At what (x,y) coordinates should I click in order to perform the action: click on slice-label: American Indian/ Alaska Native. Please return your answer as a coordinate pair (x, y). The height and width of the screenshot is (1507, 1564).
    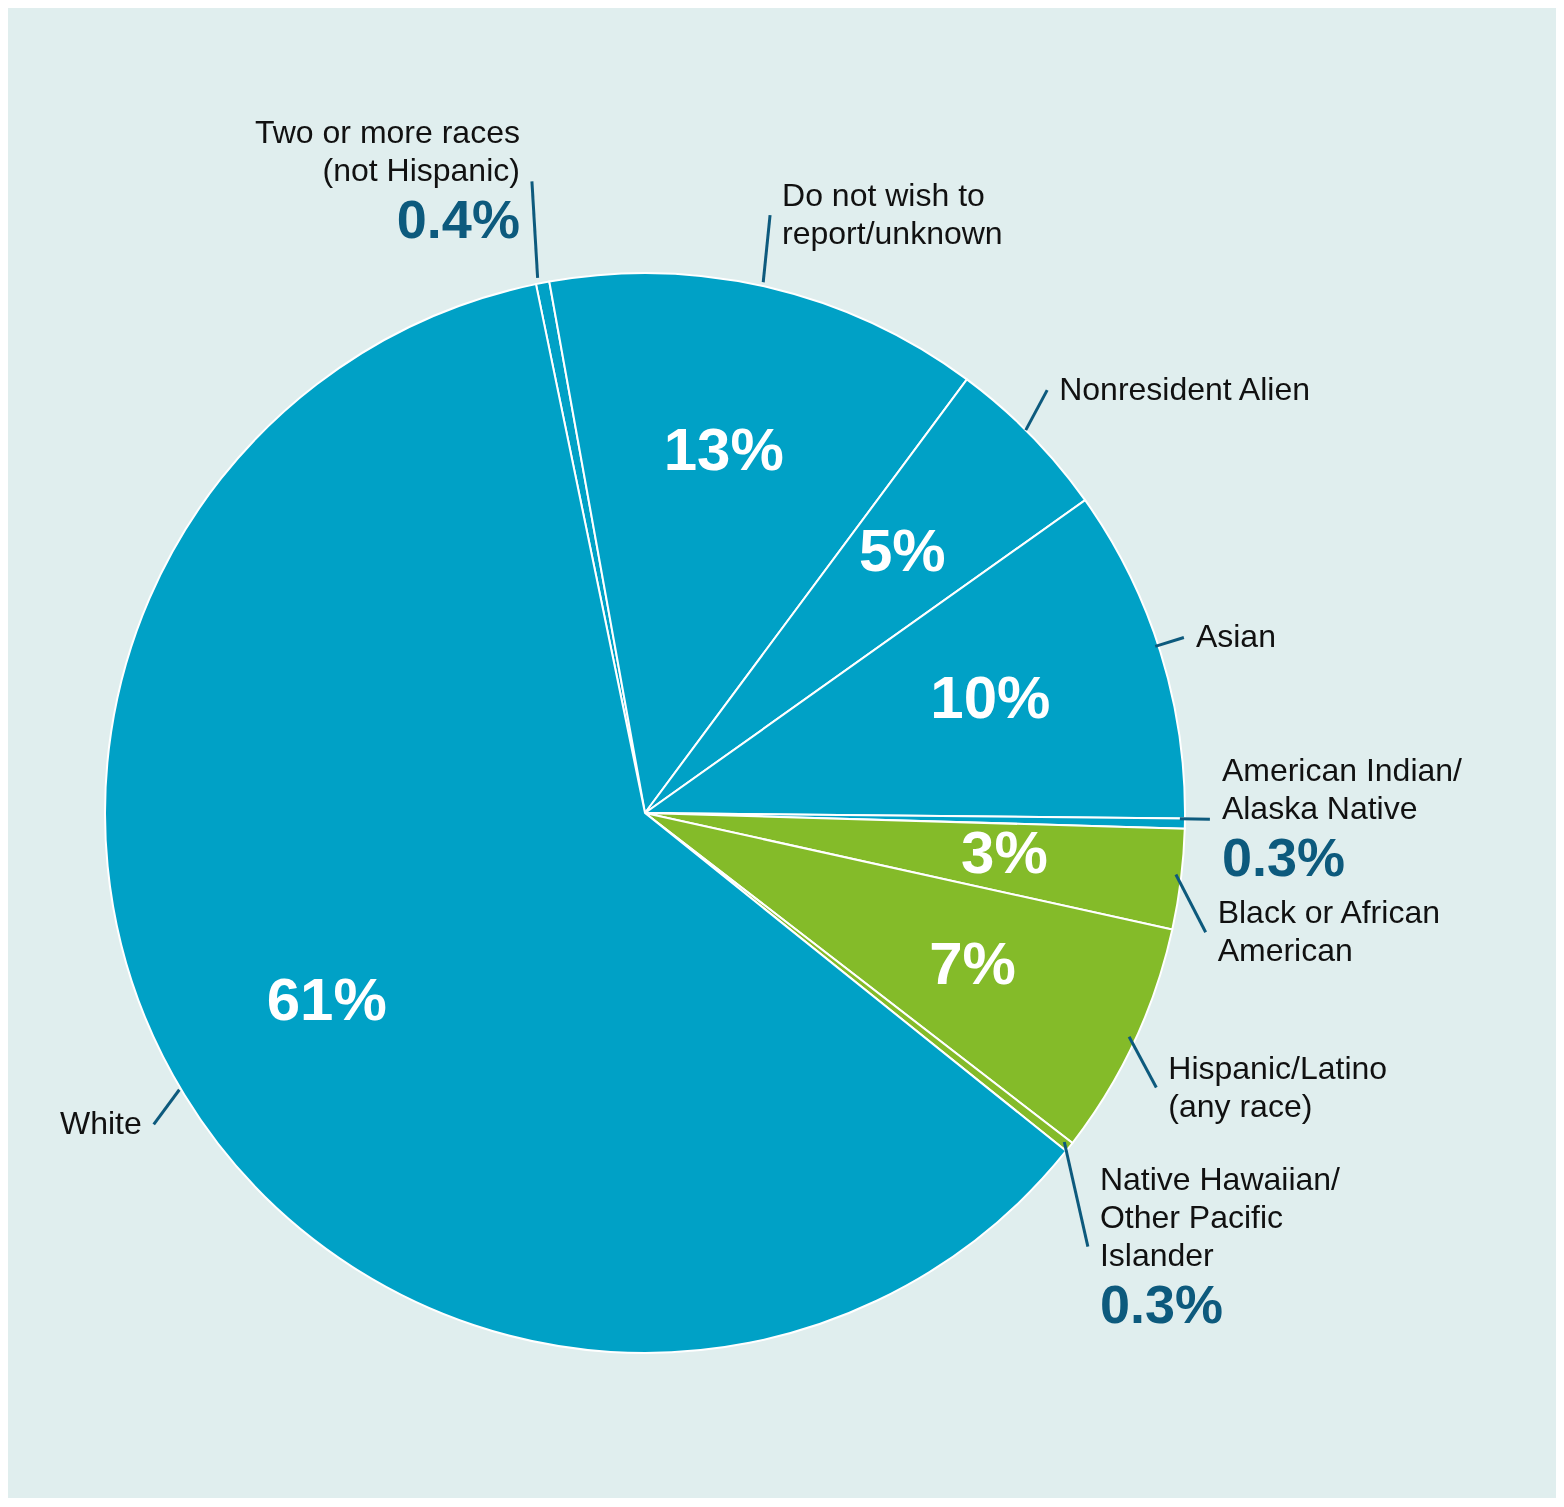
    Looking at the image, I should click on (1342, 789).